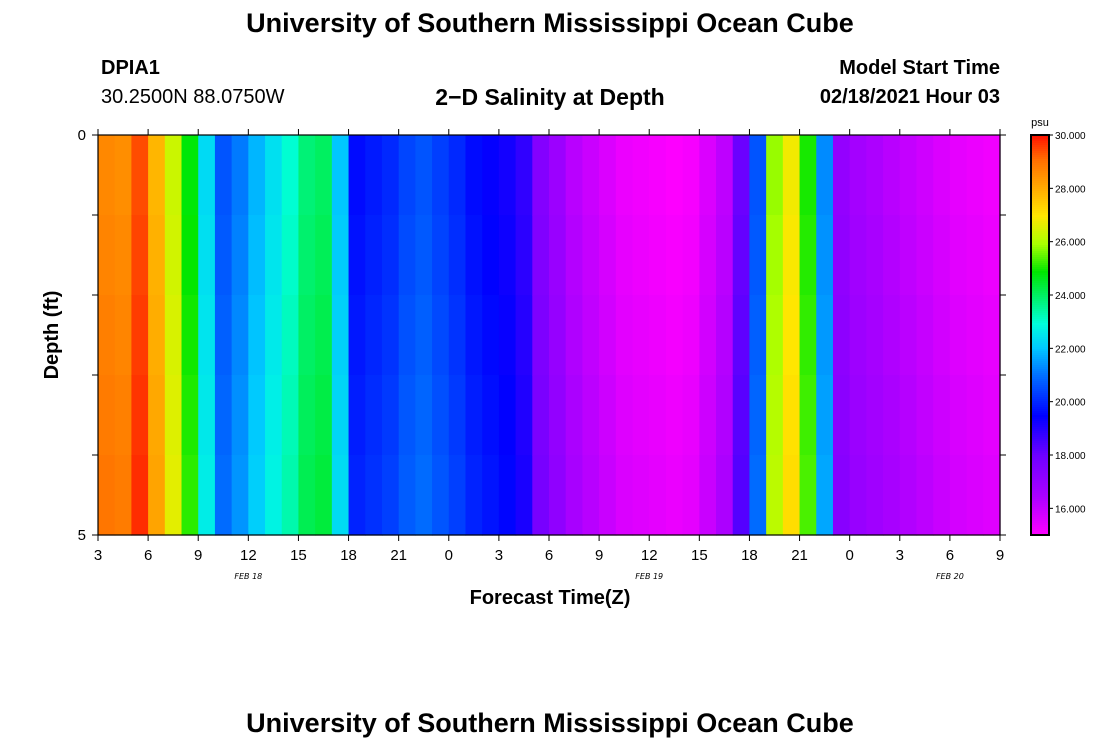  What do you see at coordinates (248, 576) in the screenshot?
I see `date-label: FEB 18` at bounding box center [248, 576].